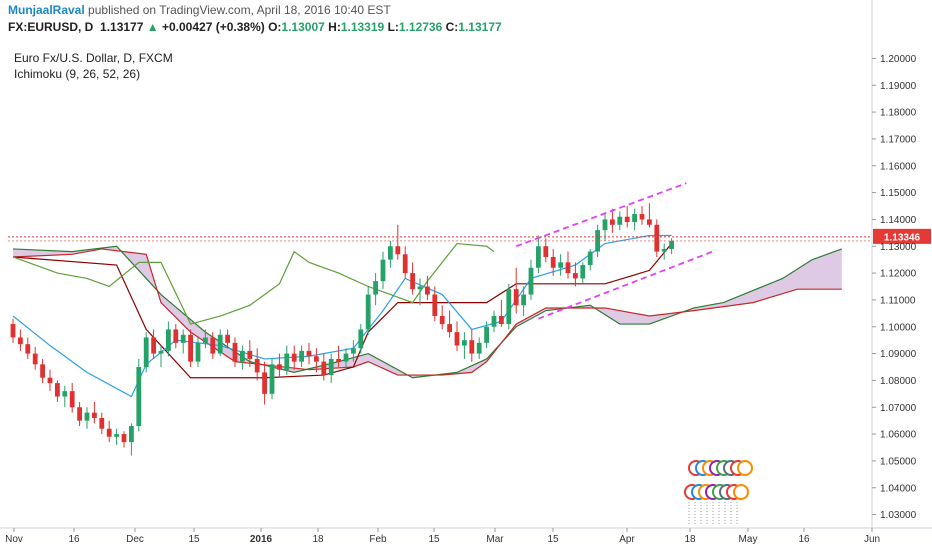  Describe the element at coordinates (74, 539) in the screenshot. I see `time-tick-label: 16` at that location.